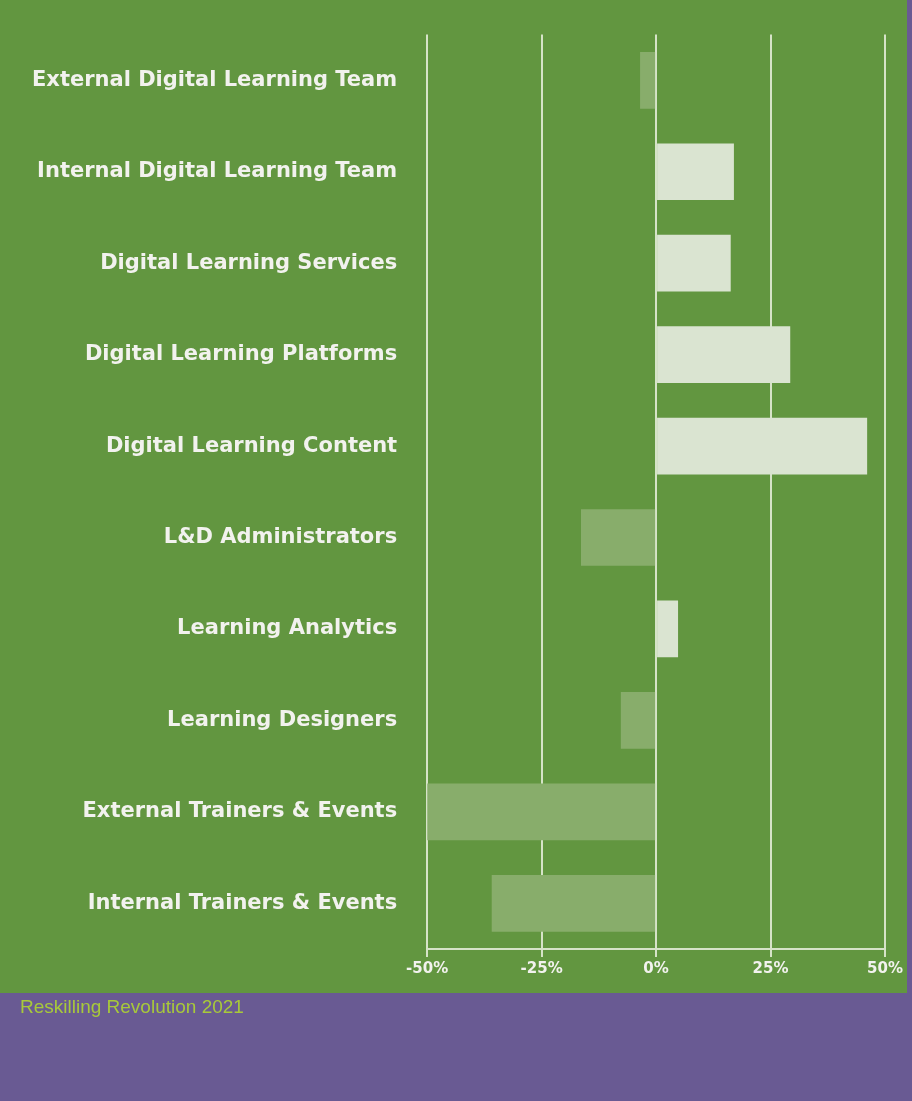 This screenshot has height=1101, width=912. Describe the element at coordinates (249, 261) in the screenshot. I see `y-tick-label: Digital Learning Services` at that location.